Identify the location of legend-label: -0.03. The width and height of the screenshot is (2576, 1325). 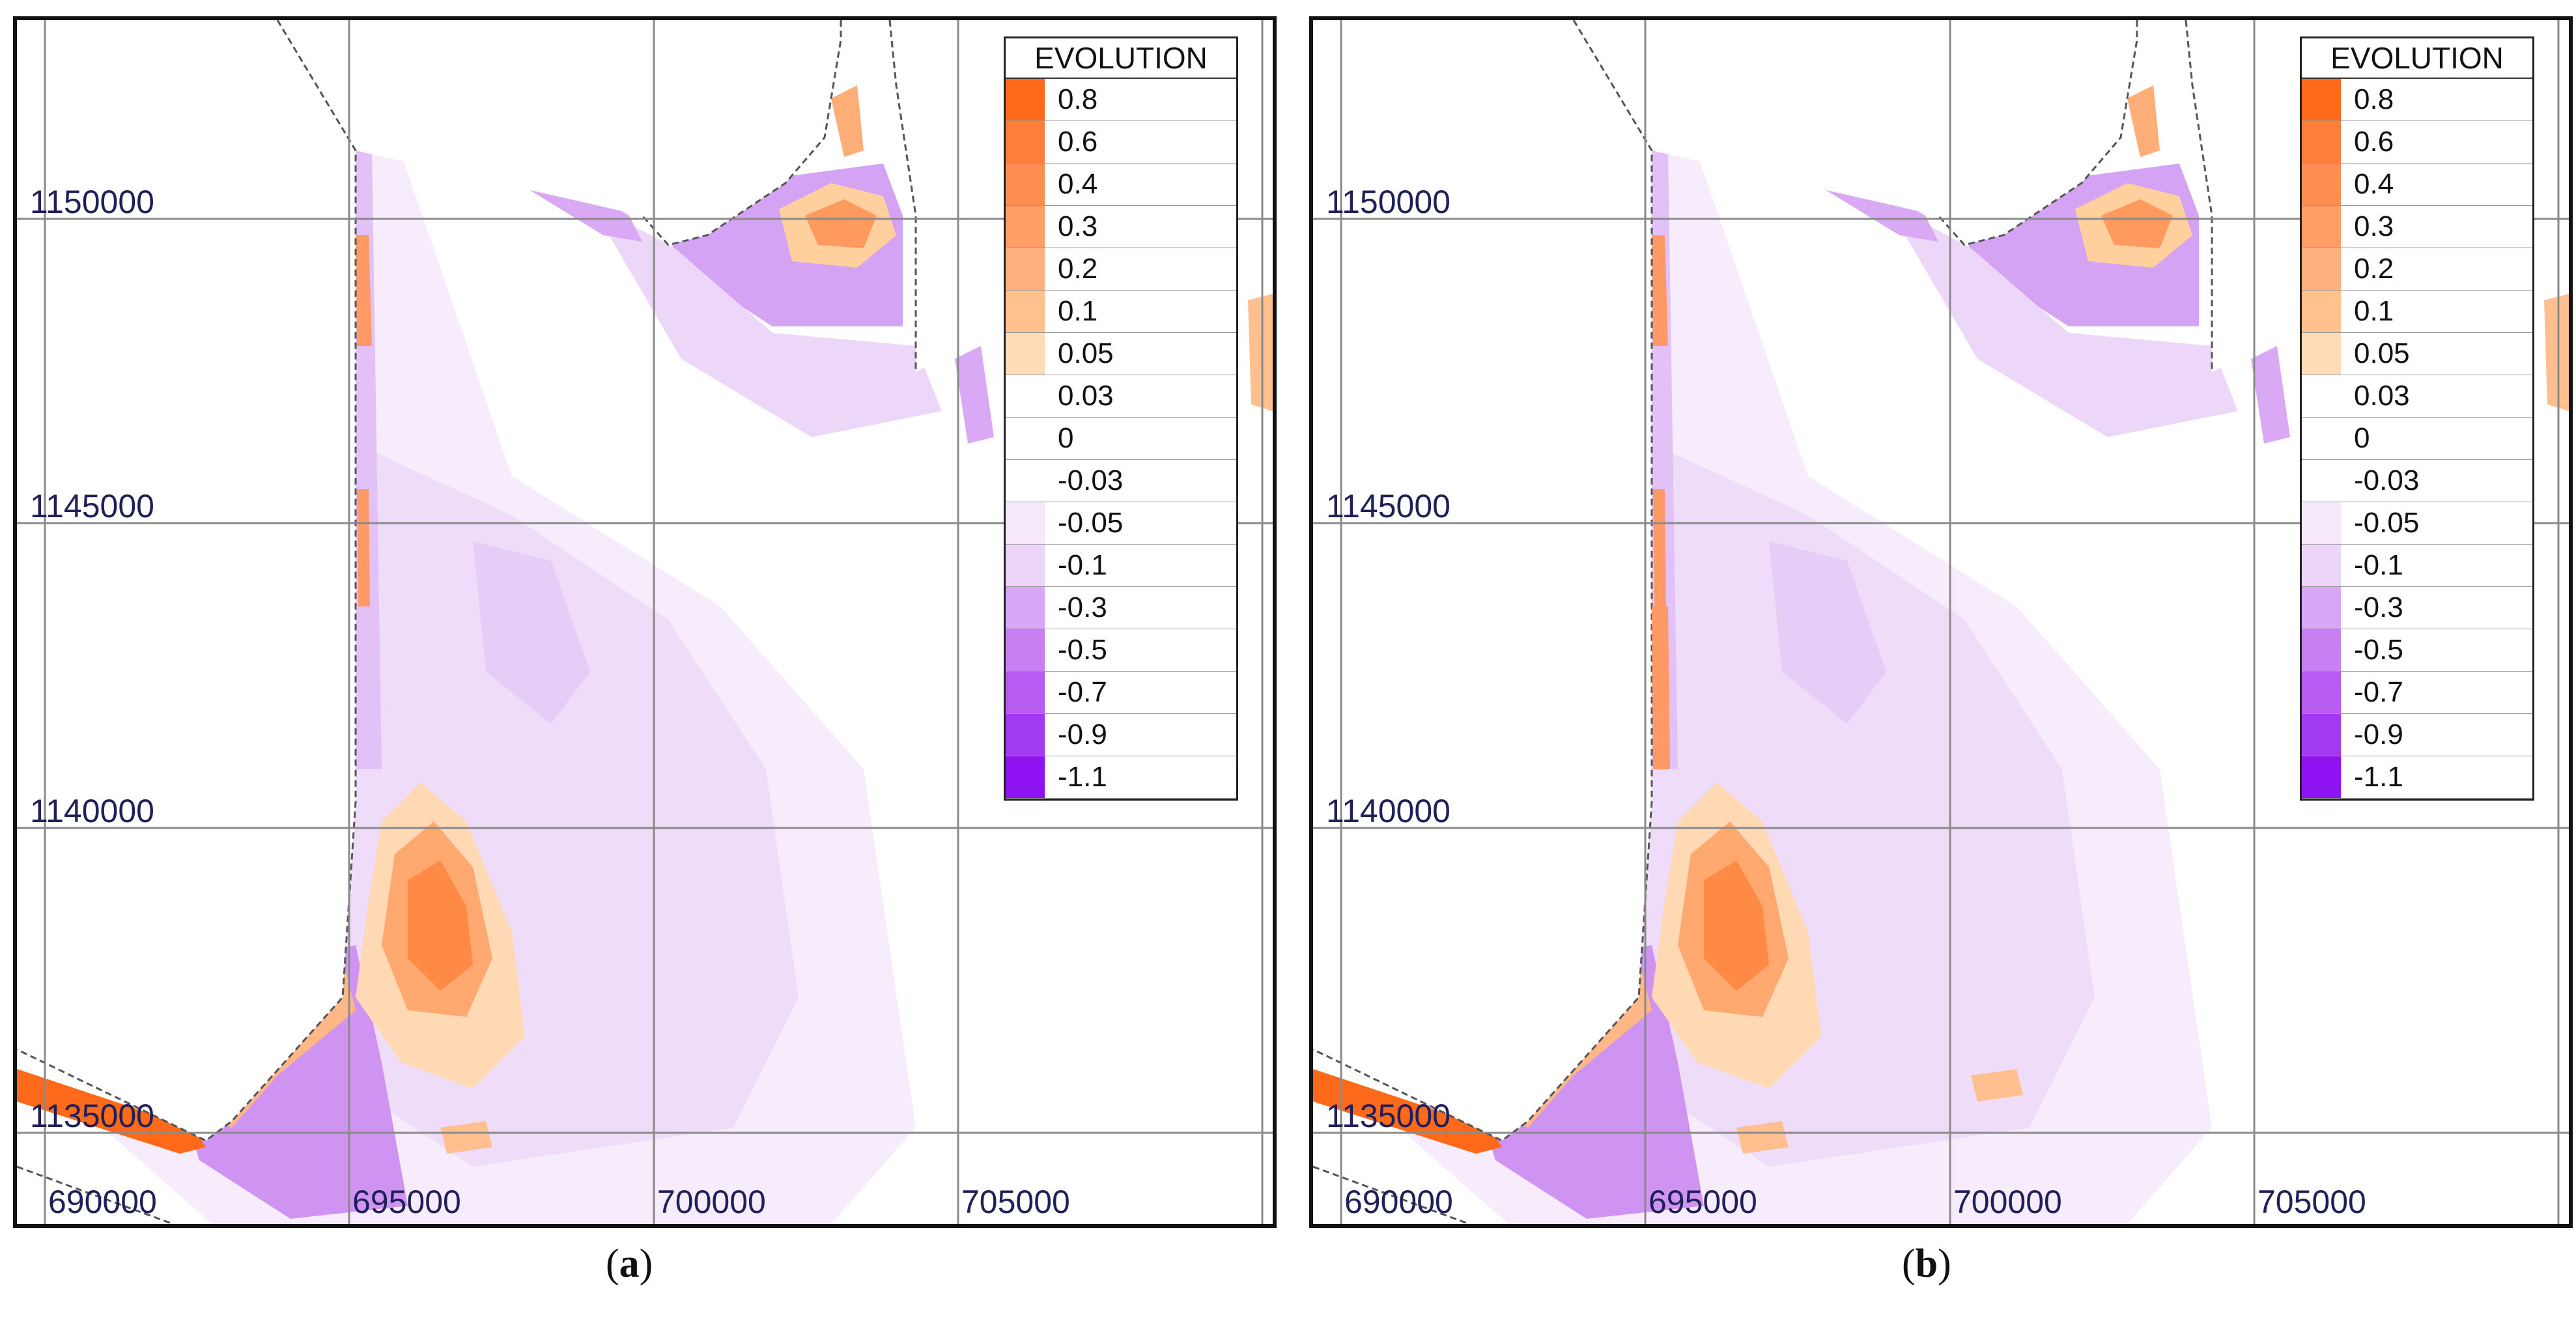
(2387, 480).